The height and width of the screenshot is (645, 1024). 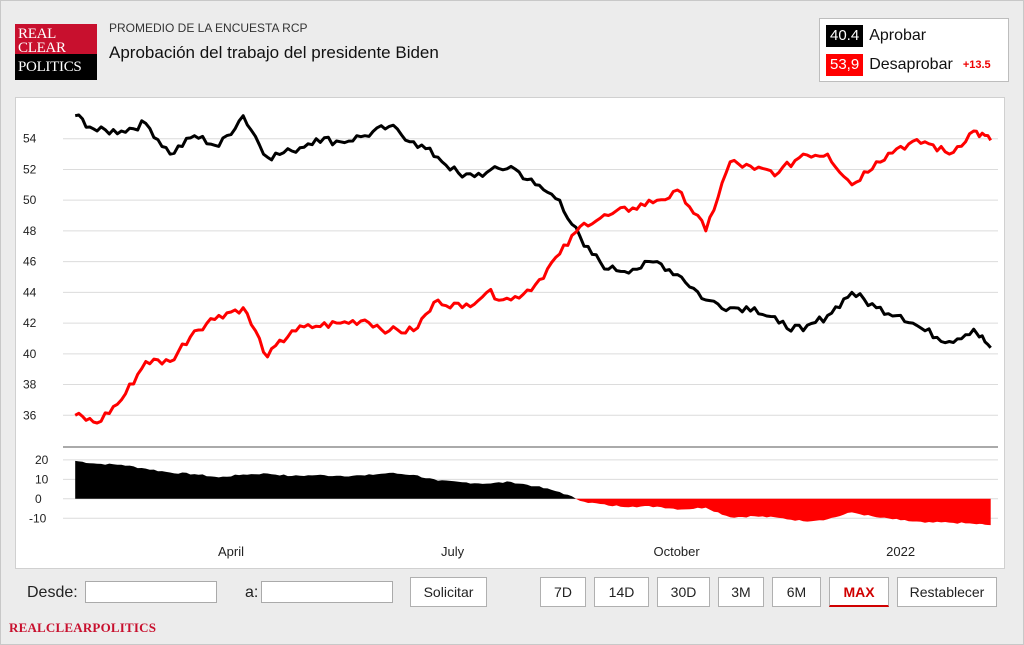 What do you see at coordinates (976, 65) in the screenshot?
I see `spread-value: +13.5` at bounding box center [976, 65].